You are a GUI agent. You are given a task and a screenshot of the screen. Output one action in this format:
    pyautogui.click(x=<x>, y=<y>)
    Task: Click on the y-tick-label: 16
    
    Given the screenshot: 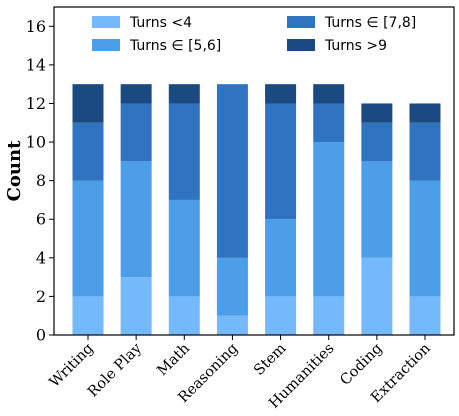 What is the action you would take?
    pyautogui.click(x=36, y=26)
    